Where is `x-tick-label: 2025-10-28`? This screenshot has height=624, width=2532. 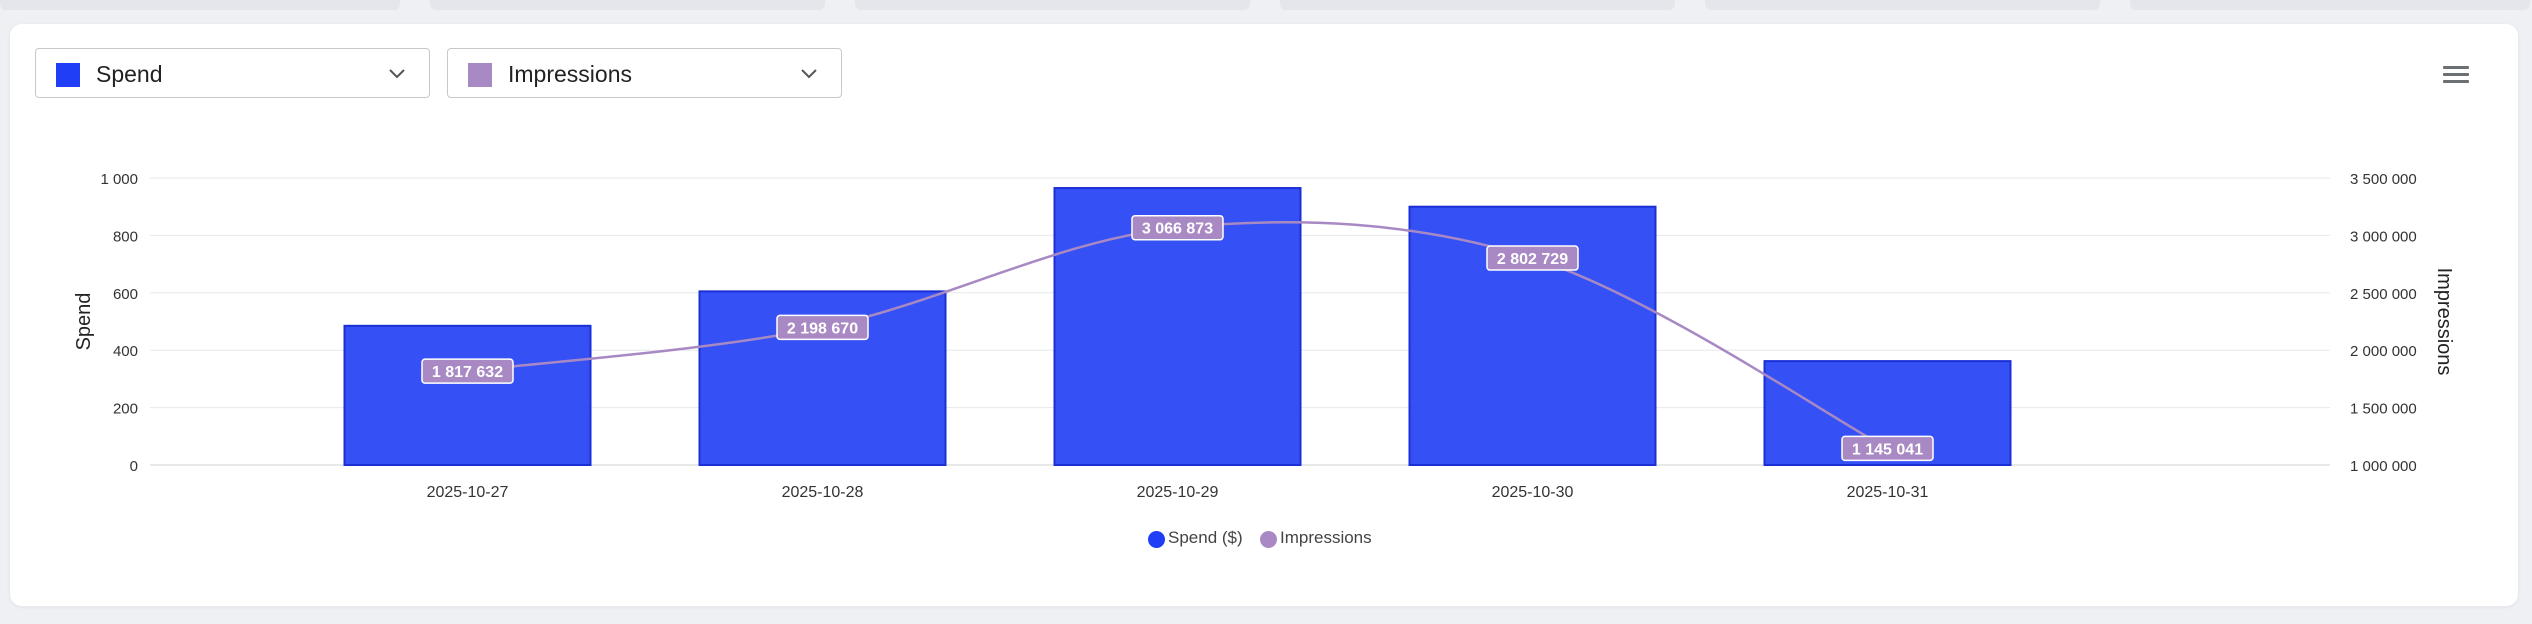 x-tick-label: 2025-10-28 is located at coordinates (823, 492).